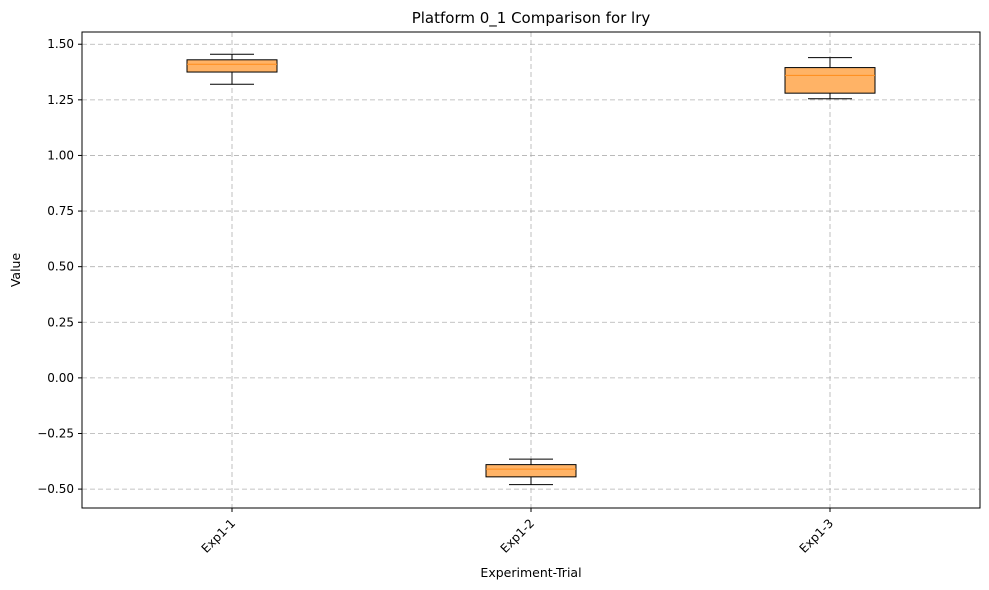  Describe the element at coordinates (219, 536) in the screenshot. I see `x-tick-label: Exp1-1` at that location.